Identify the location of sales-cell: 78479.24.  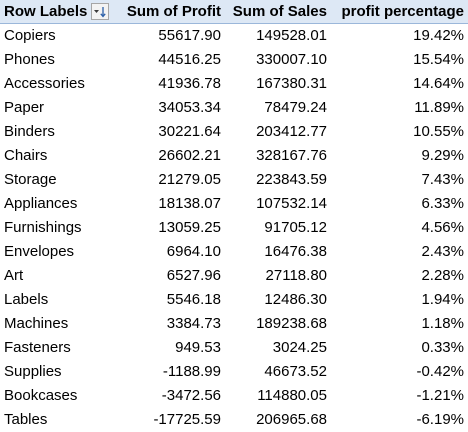
(295, 107).